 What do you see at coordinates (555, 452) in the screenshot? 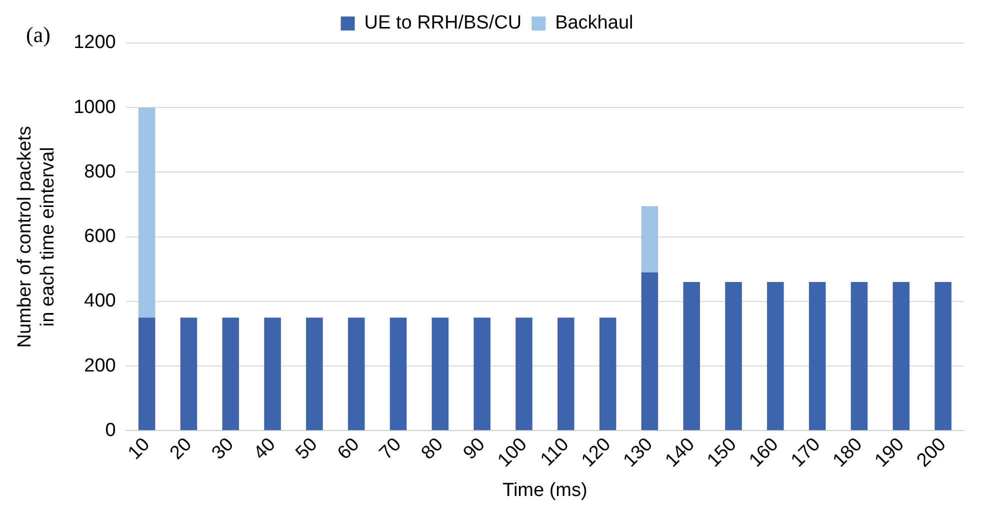
I see `x-tick-label: 110` at bounding box center [555, 452].